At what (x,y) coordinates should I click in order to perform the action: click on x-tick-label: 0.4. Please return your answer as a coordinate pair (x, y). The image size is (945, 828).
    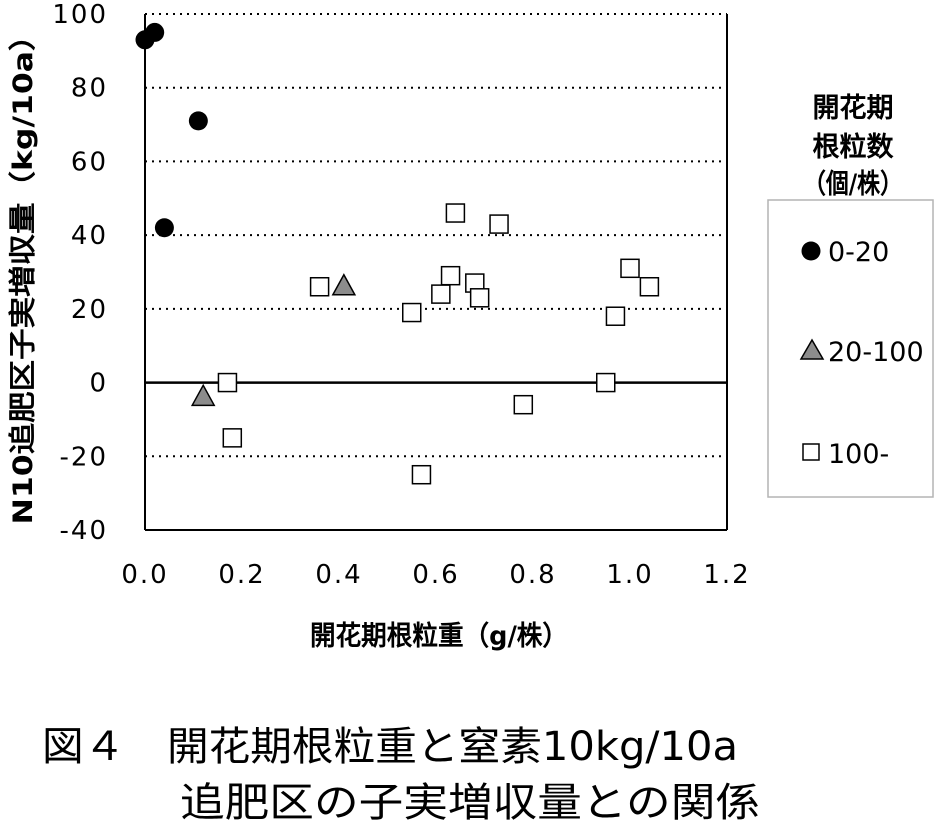
    Looking at the image, I should click on (338, 575).